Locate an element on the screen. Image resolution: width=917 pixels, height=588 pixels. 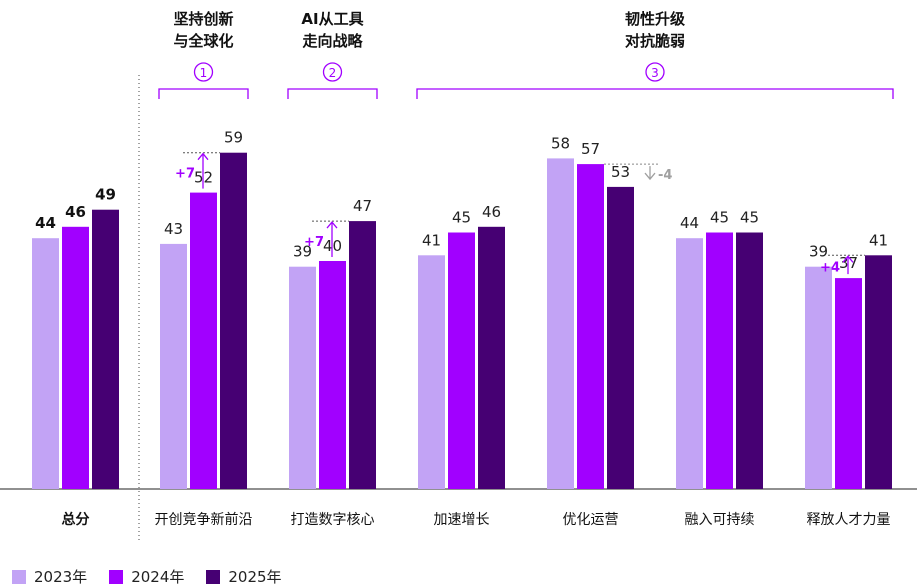
data-label: 43 is located at coordinates (173, 229).